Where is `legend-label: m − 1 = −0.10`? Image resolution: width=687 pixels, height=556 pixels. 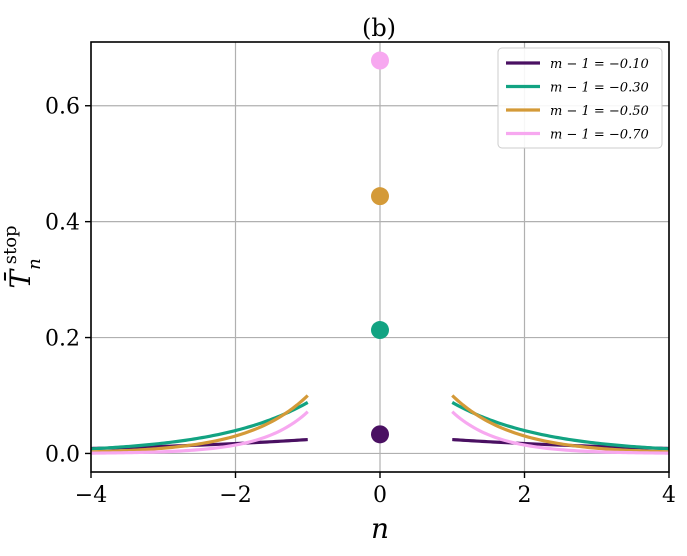 legend-label: m − 1 = −0.10 is located at coordinates (599, 64).